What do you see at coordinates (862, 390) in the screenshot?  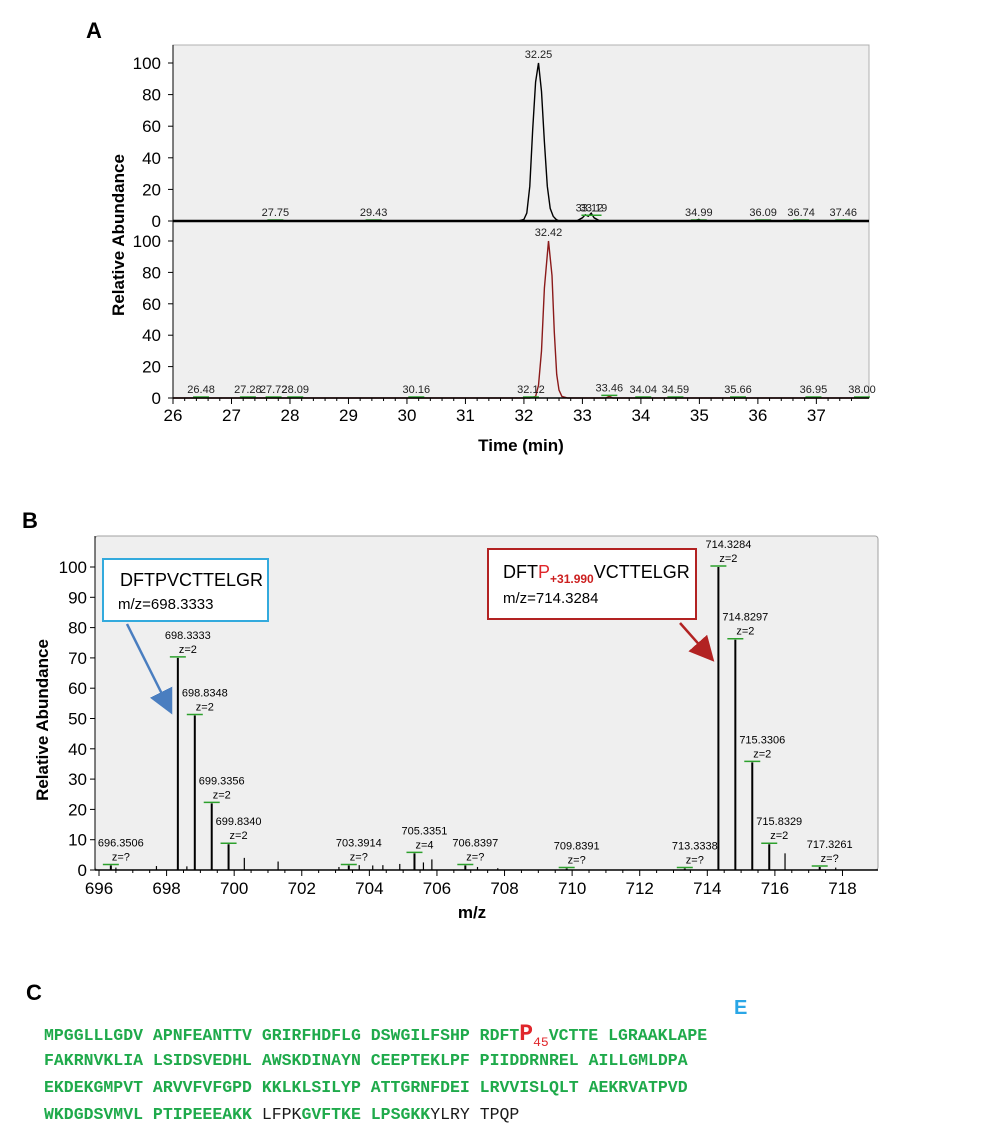 I see `peak-label: 38.00` at bounding box center [862, 390].